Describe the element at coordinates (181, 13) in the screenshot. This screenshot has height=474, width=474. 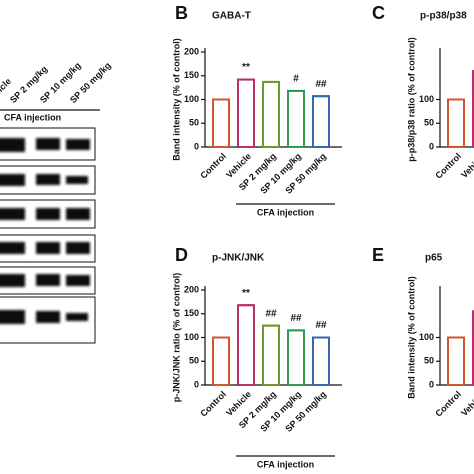
I see `panel-letter: B` at that location.